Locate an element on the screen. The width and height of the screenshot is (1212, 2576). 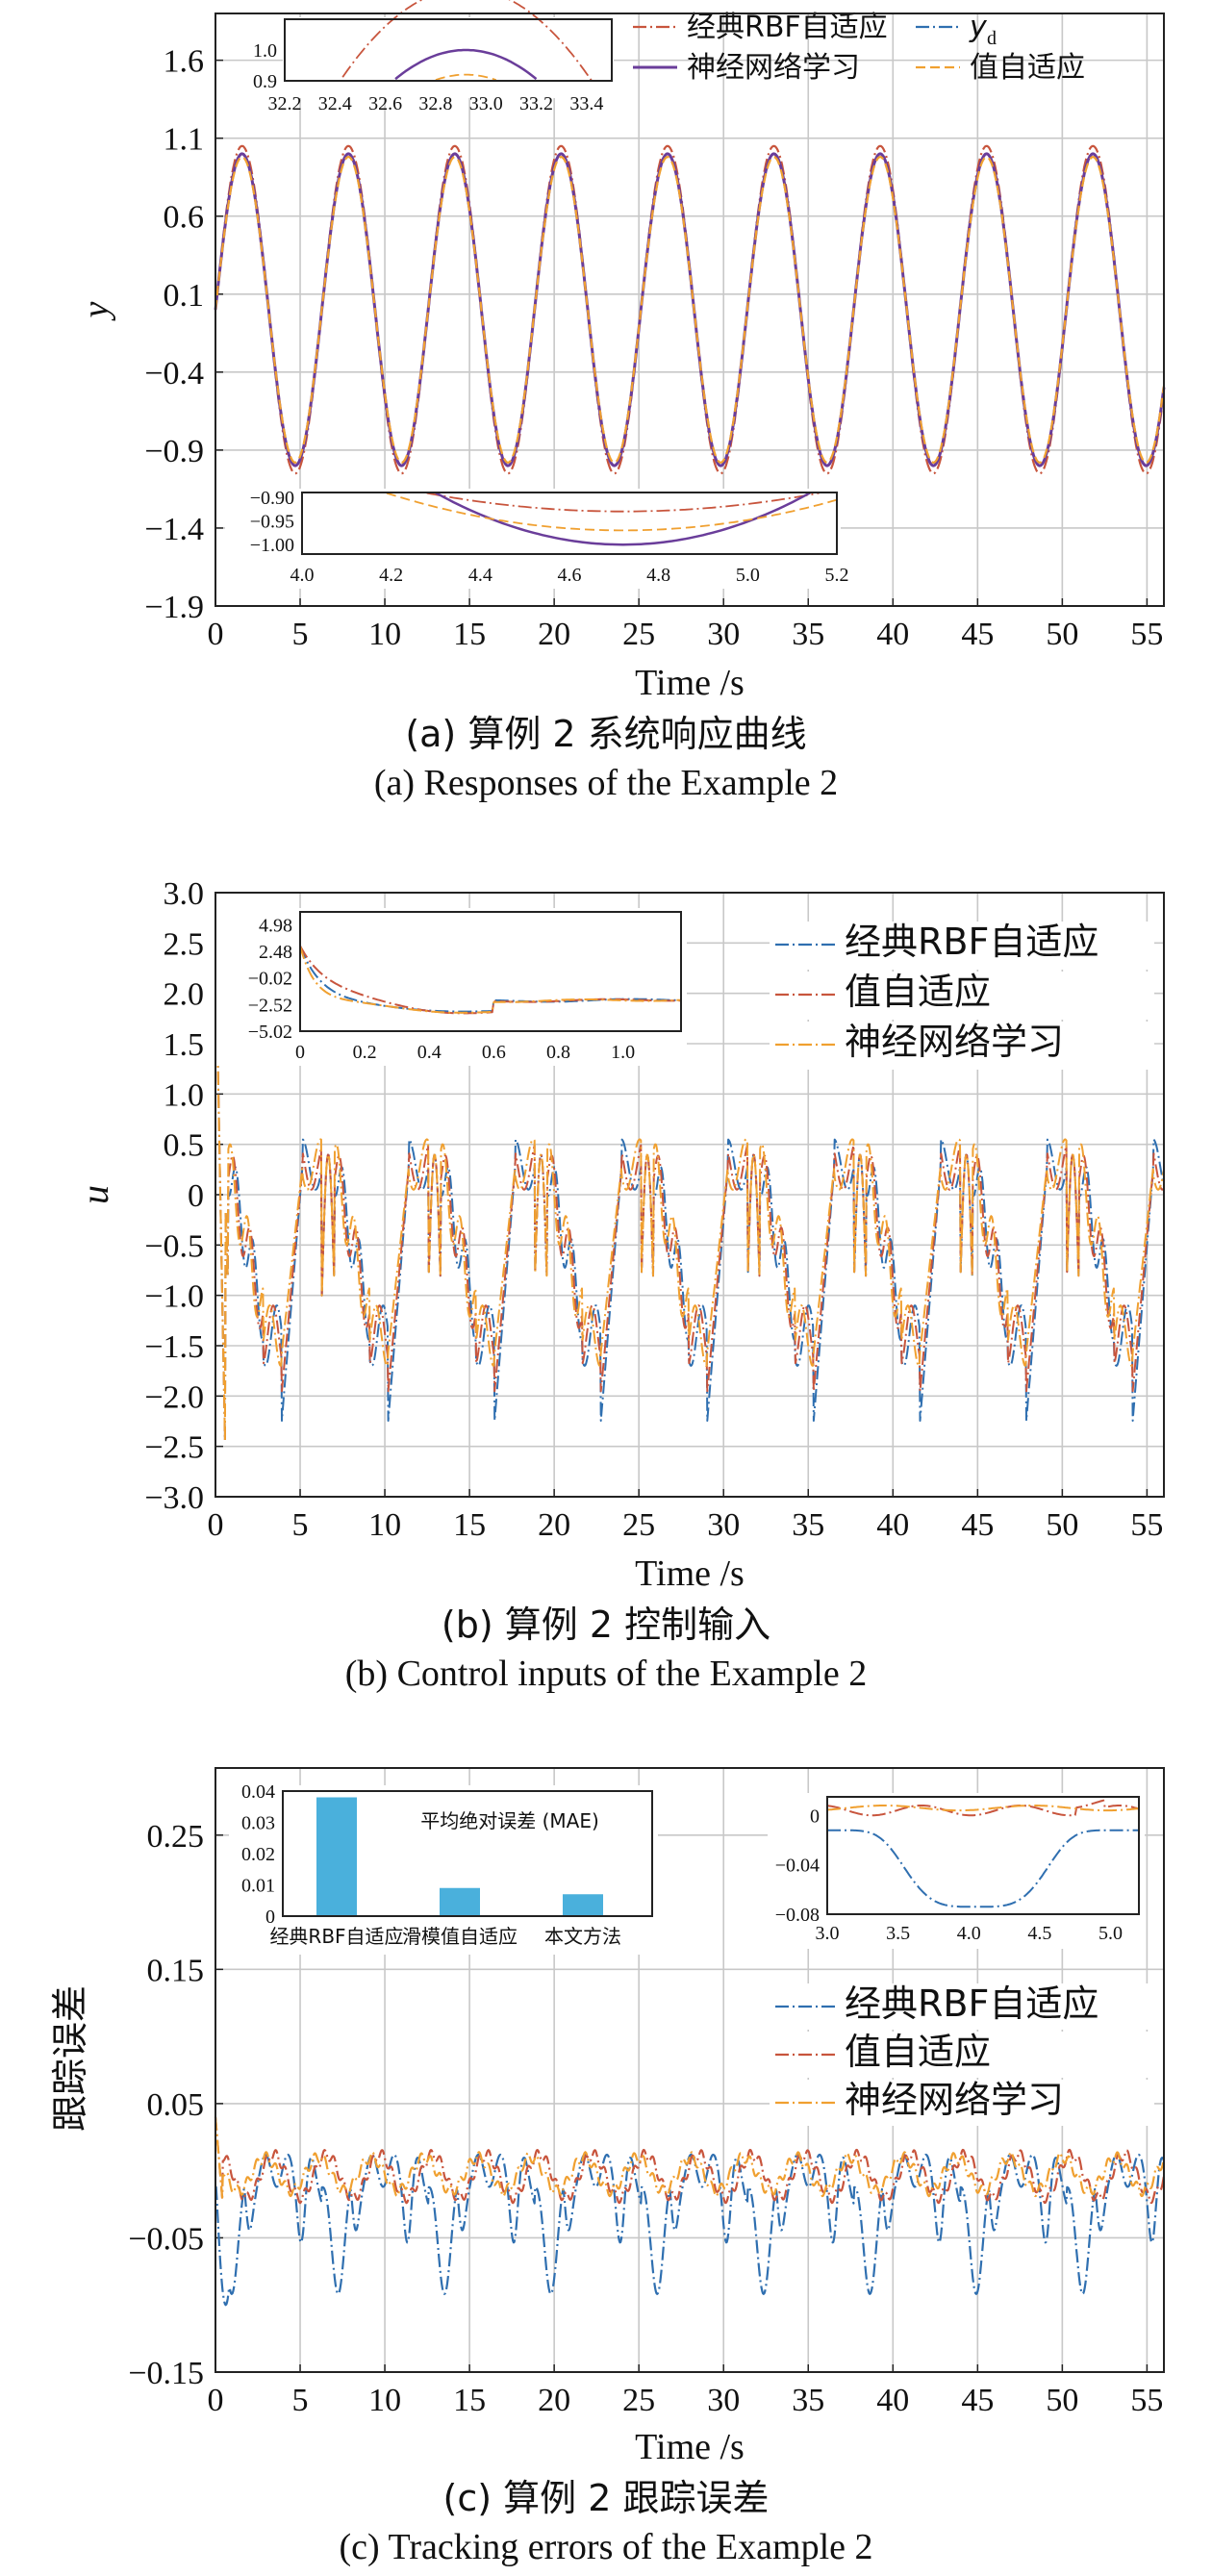
bar-inset-y-tick-label: 0.03 is located at coordinates (258, 1824).